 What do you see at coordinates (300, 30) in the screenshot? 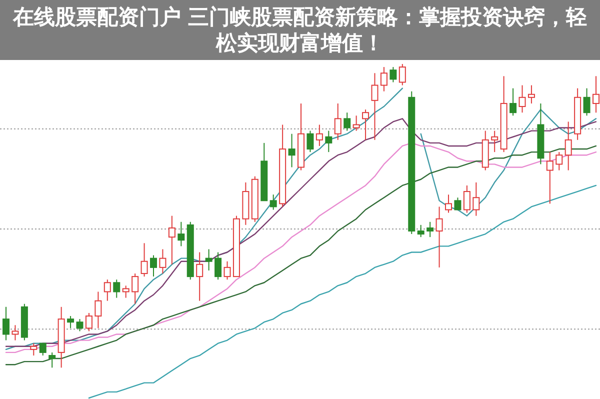
I see `chart-title: 在线股票配资门户 三门峡股票配资新策略：掌握投资诀窍，轻松实现财富增值！` at bounding box center [300, 30].